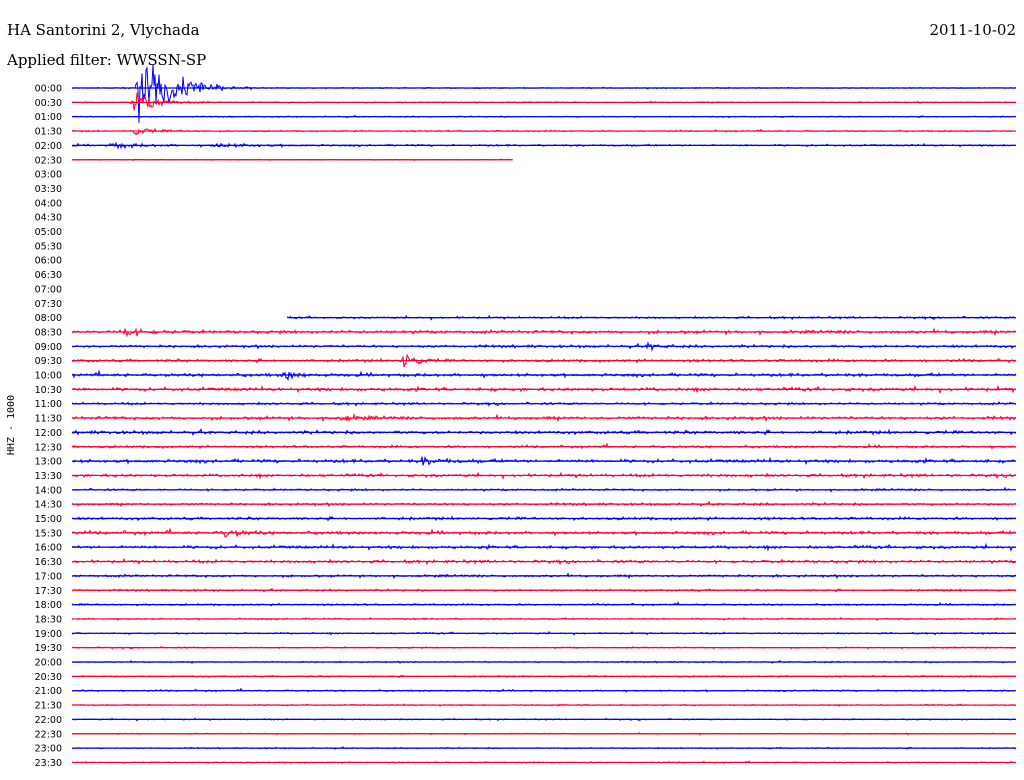 Image resolution: width=1024 pixels, height=780 pixels. I want to click on tick-label-1930: 19:30, so click(48, 648).